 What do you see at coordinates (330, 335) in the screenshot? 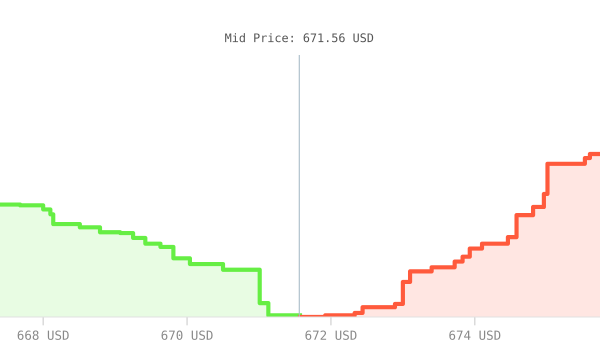
I see `x-tick-label: 672 USD` at bounding box center [330, 335].